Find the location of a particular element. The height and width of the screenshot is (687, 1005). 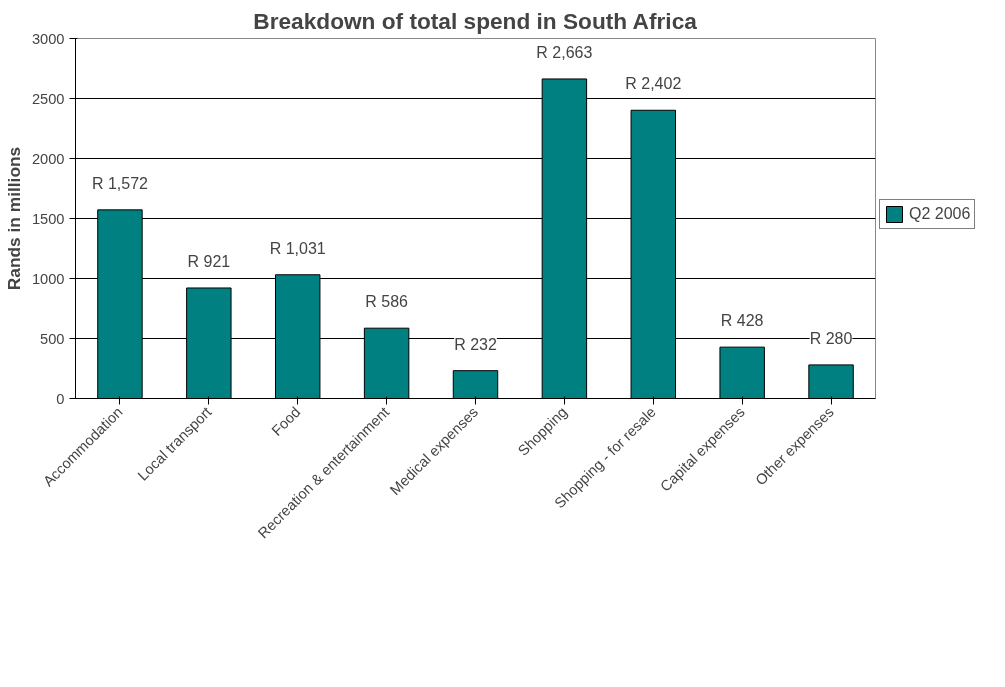

y-tick-label: 2500 is located at coordinates (48, 98).